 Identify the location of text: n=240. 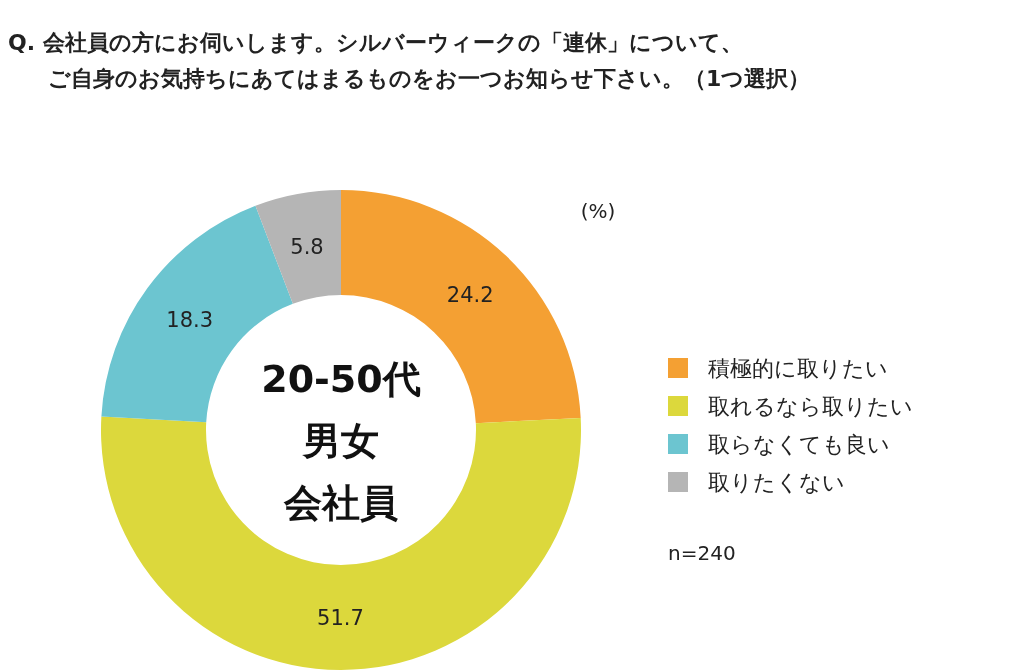
(702, 553).